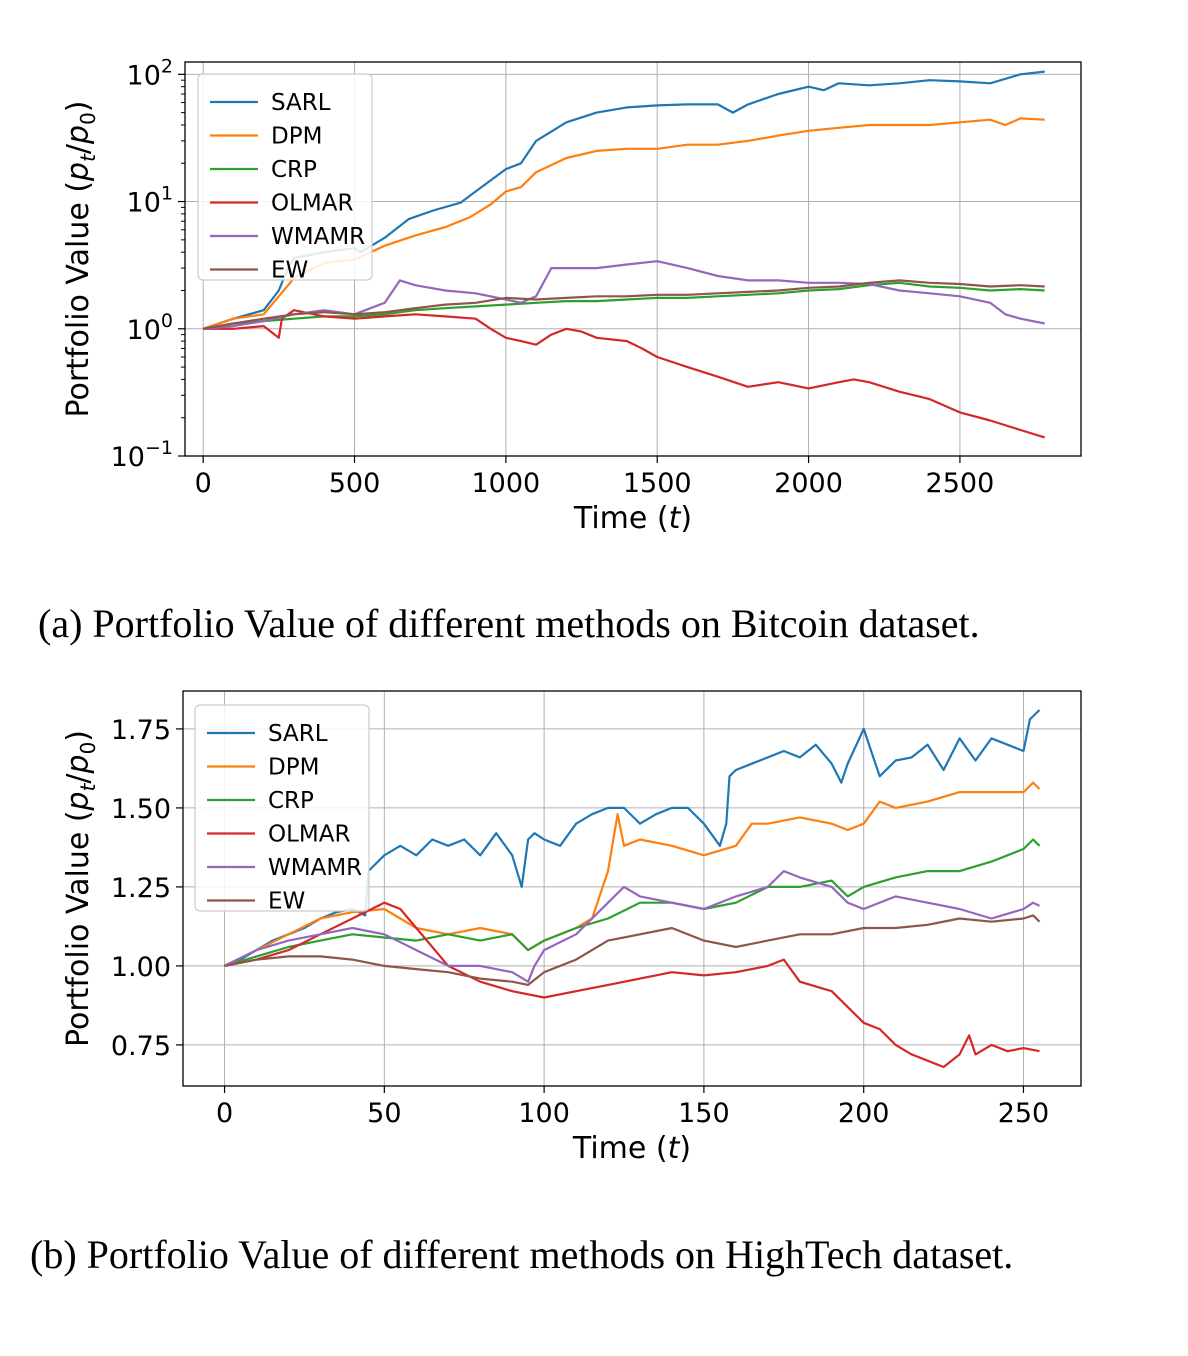  Describe the element at coordinates (544, 1113) in the screenshot. I see `x-tick-label: 100` at that location.